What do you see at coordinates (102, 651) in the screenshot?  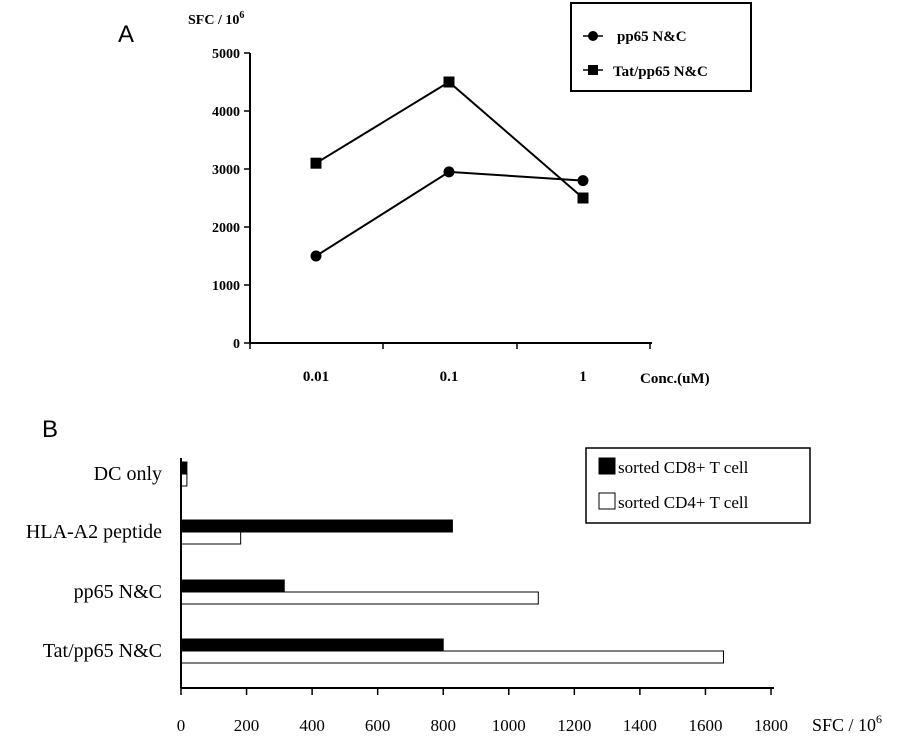 I see `category-label: Tat/pp65 N&C` at bounding box center [102, 651].